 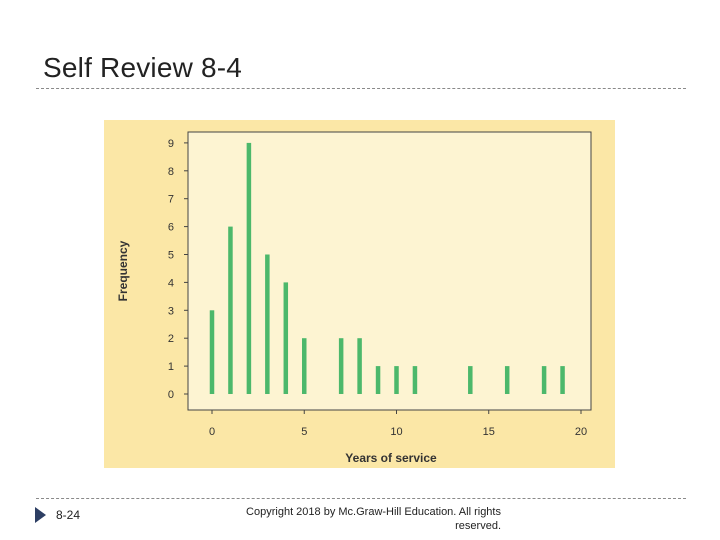 What do you see at coordinates (581, 432) in the screenshot?
I see `x-tick-label: 20` at bounding box center [581, 432].